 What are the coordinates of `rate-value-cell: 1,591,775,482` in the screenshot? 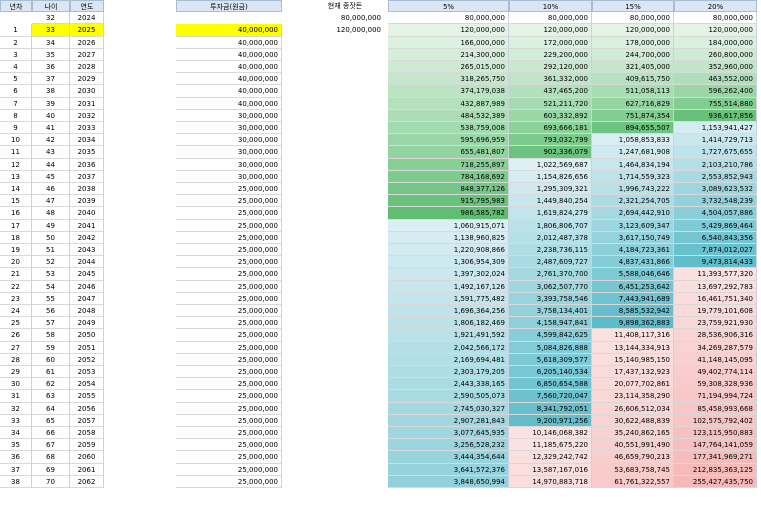 It's located at (448, 298).